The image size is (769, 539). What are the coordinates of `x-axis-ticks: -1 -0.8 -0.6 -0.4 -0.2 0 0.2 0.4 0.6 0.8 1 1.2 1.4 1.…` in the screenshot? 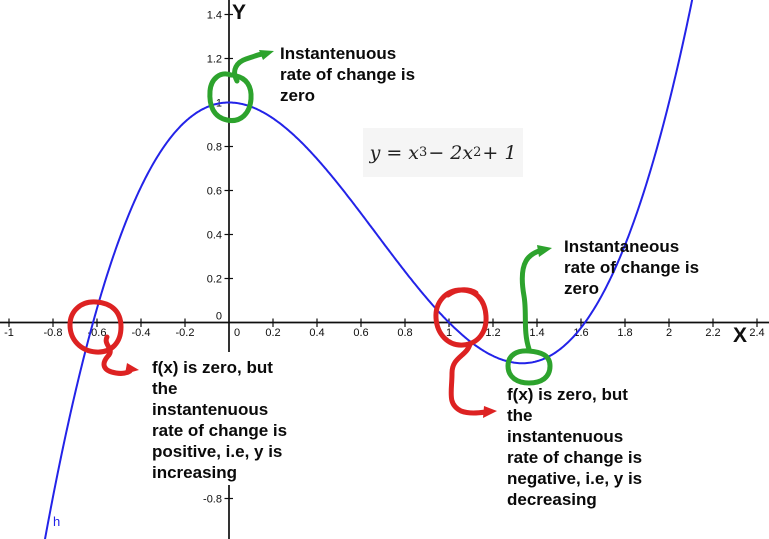 It's located at (384, 328).